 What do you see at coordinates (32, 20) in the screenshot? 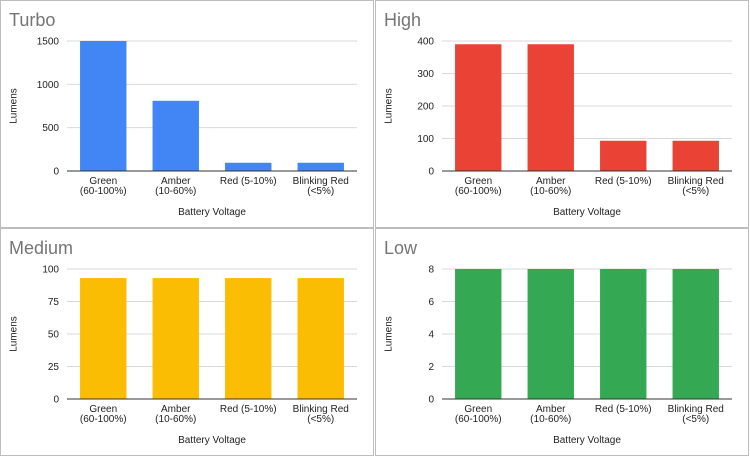
I see `chart-title: Turbo` at bounding box center [32, 20].